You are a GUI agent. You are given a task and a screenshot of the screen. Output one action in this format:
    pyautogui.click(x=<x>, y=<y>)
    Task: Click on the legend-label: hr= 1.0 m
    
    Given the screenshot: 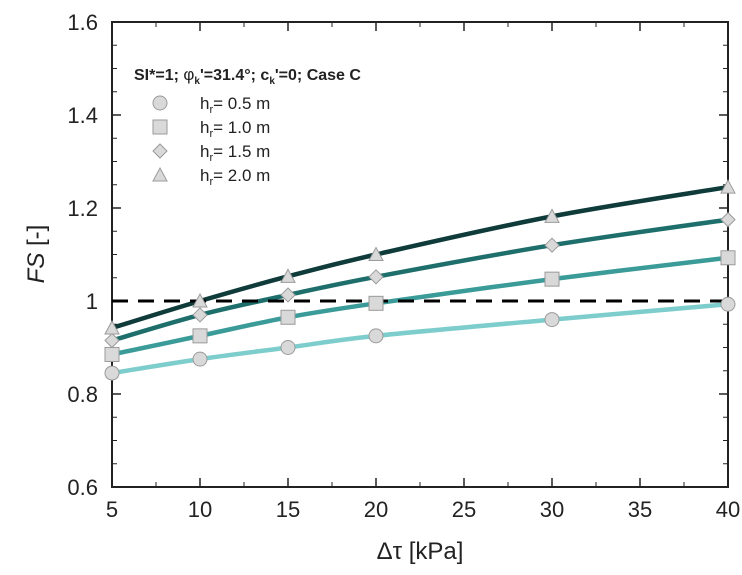 What is the action you would take?
    pyautogui.click(x=235, y=129)
    